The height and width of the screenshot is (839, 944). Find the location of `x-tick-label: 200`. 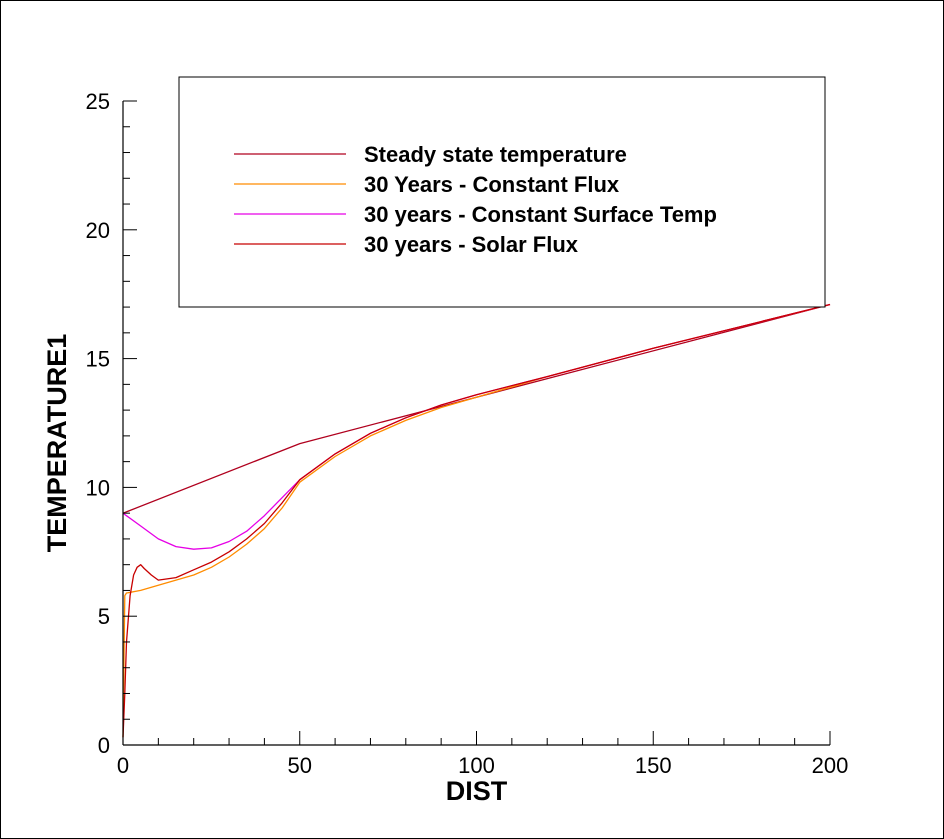

x-tick-label: 200 is located at coordinates (830, 765).